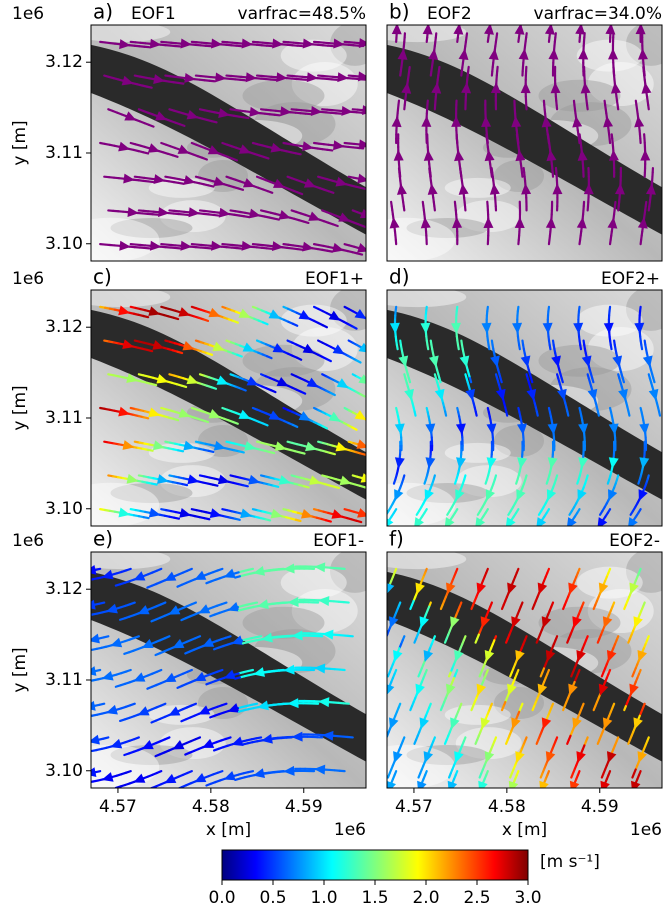 The image size is (668, 915). What do you see at coordinates (334, 279) in the screenshot?
I see `panel-title: EOF1+` at bounding box center [334, 279].